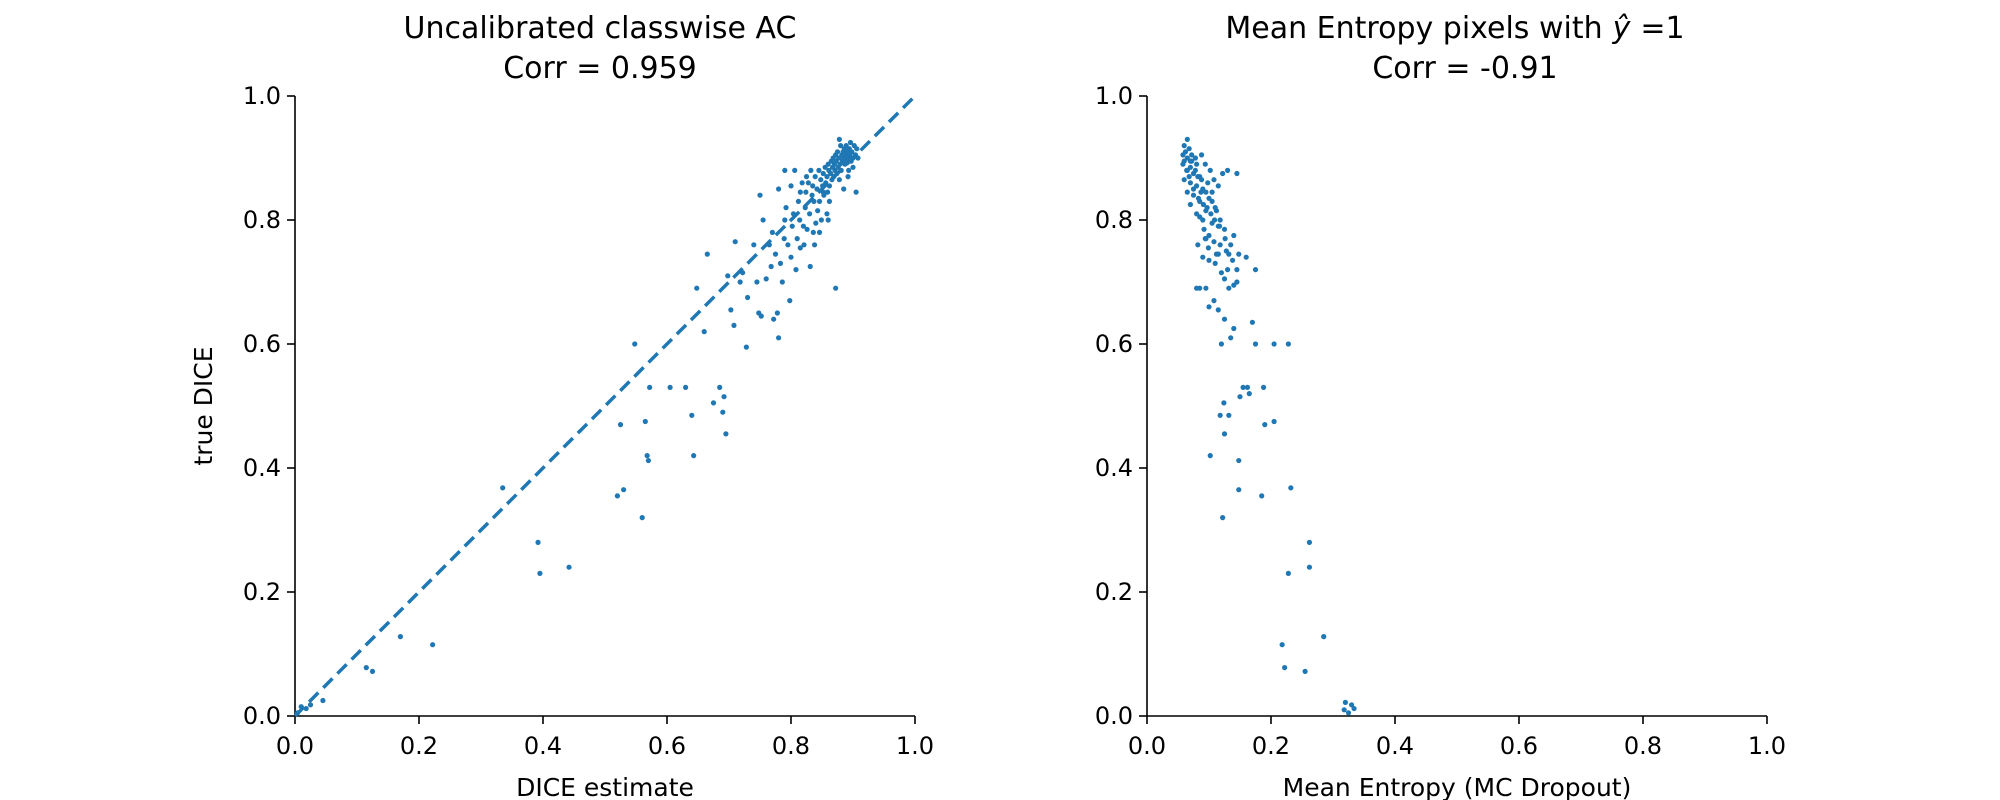 This screenshot has width=2000, height=800. What do you see at coordinates (262, 716) in the screenshot?
I see `left-y-tick-label: 0.0` at bounding box center [262, 716].